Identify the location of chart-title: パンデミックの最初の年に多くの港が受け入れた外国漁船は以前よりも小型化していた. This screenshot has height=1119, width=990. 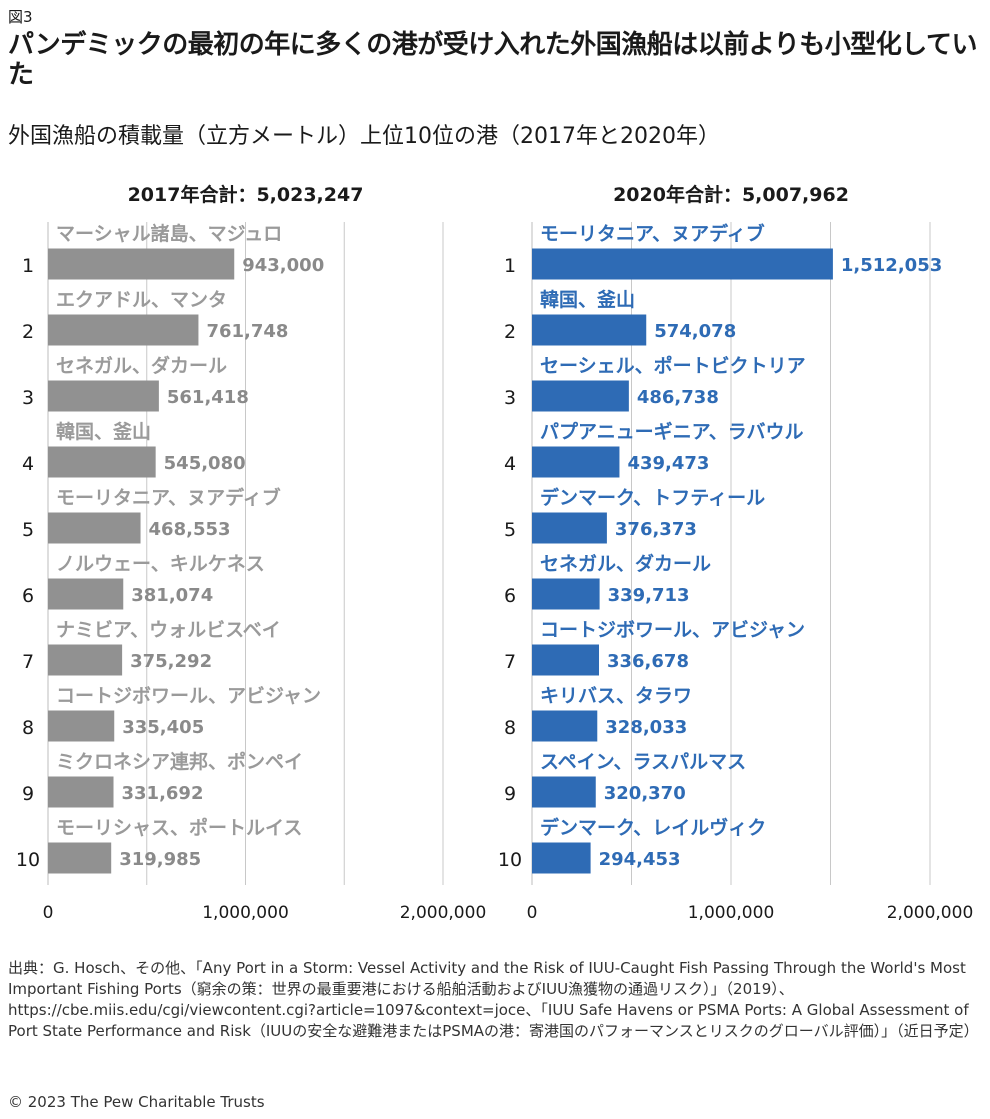
(493, 60).